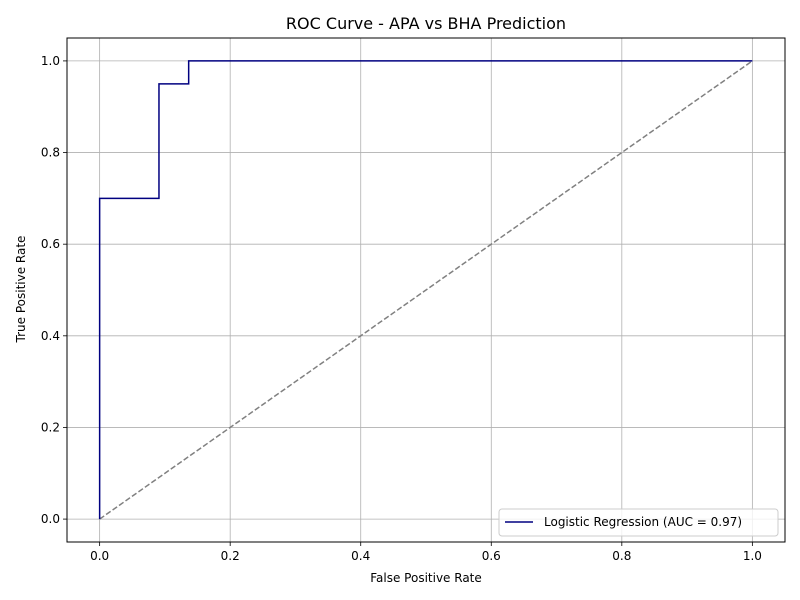 The height and width of the screenshot is (600, 800). I want to click on legend: Logistic Regression (AUC = 0.97), so click(638, 522).